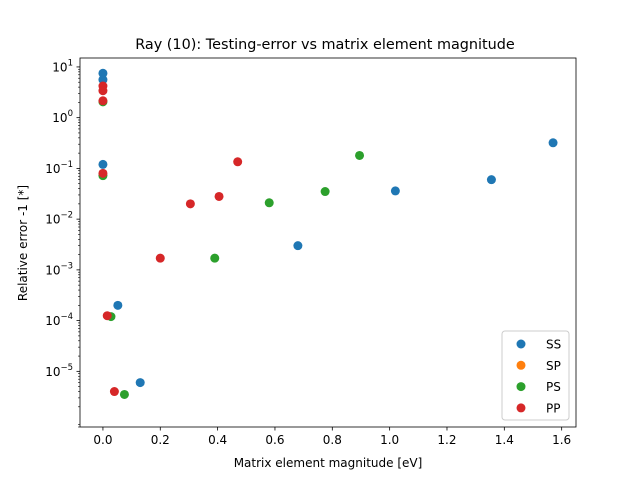 Image resolution: width=640 pixels, height=480 pixels. I want to click on x-tick-label: 0.6, so click(274, 440).